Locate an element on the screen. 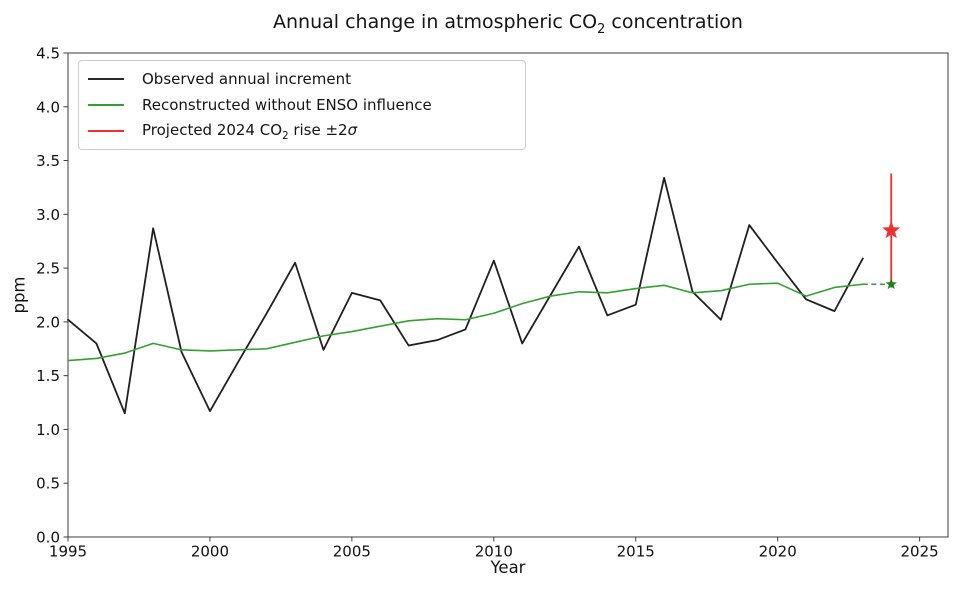 The image size is (980, 591). legend-label-projected: Projected 2024 CO2 rise ±2σ is located at coordinates (249, 131).